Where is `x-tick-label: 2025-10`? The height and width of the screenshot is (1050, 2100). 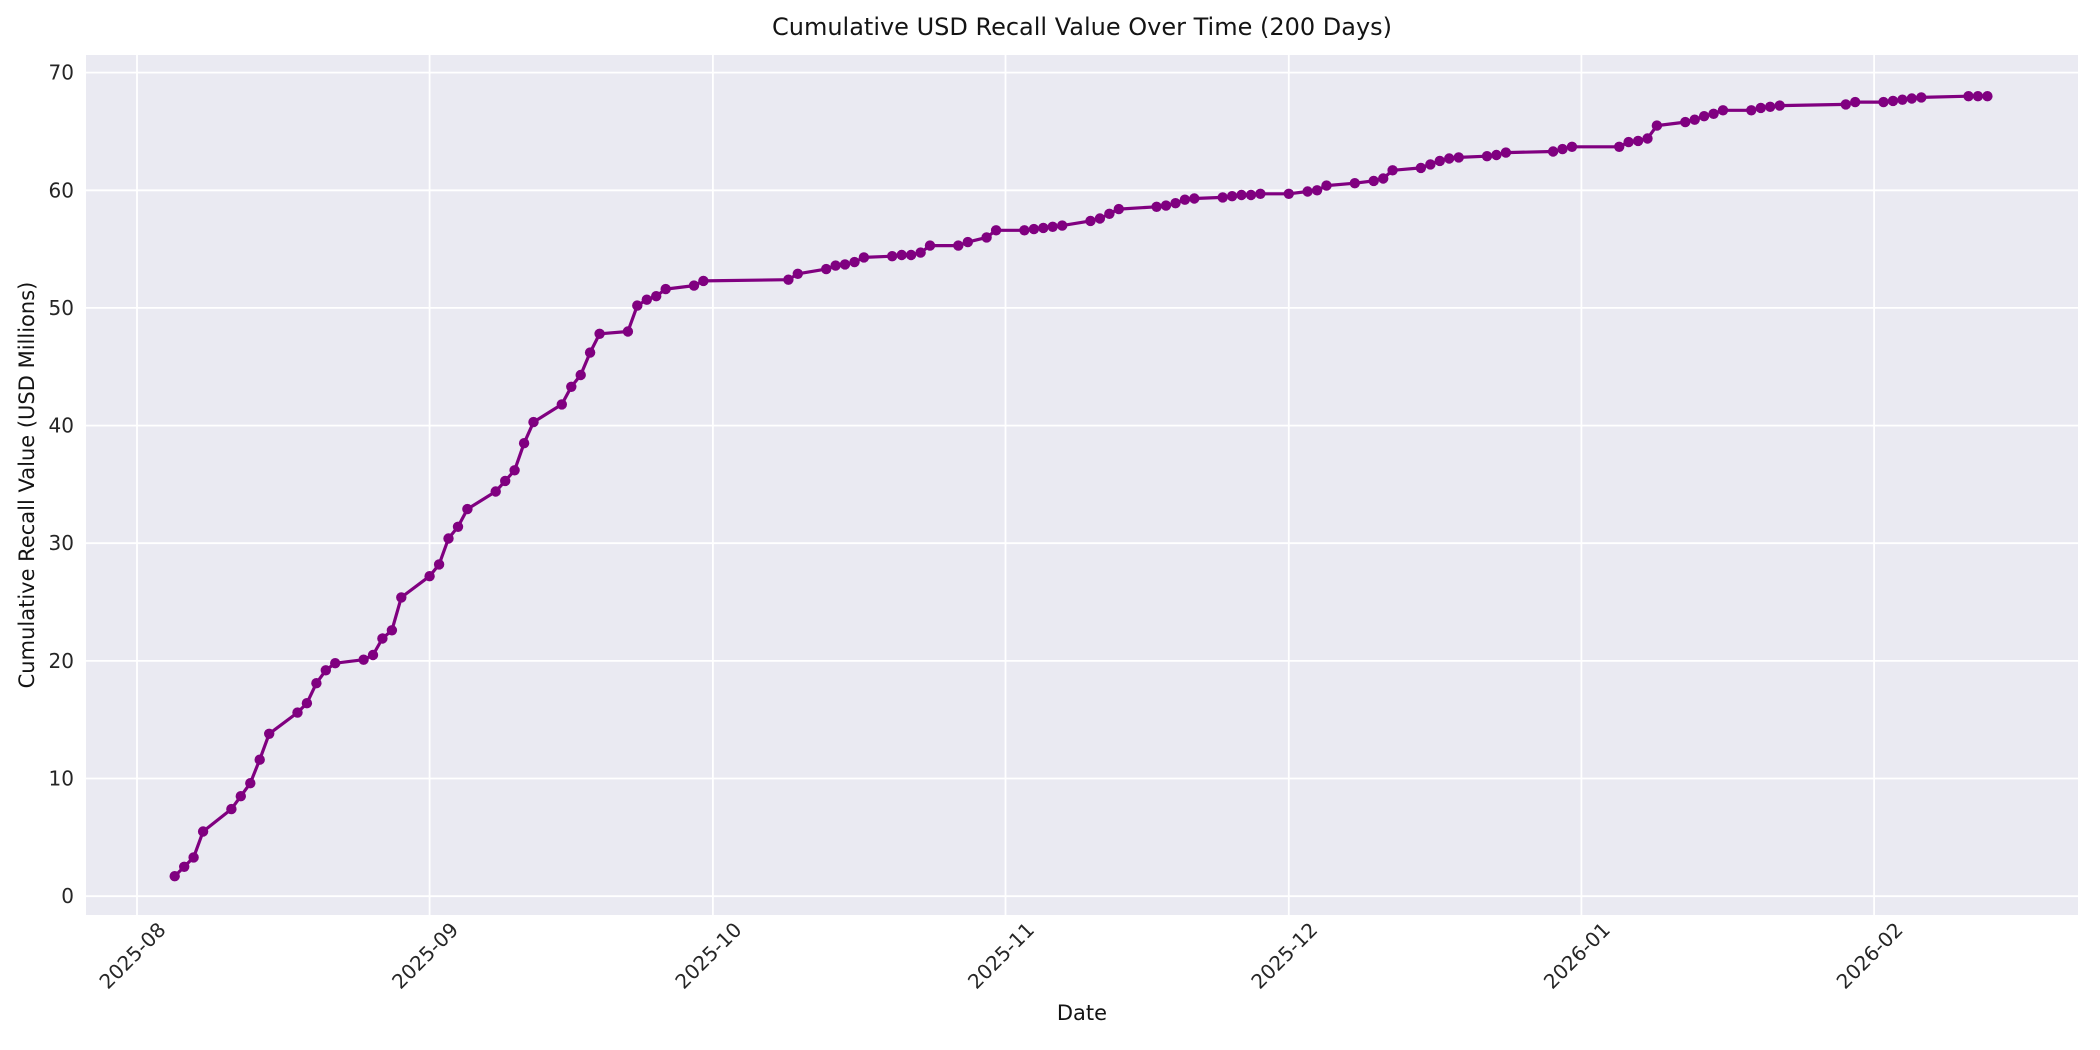 x-tick-label: 2025-10 is located at coordinates (708, 956).